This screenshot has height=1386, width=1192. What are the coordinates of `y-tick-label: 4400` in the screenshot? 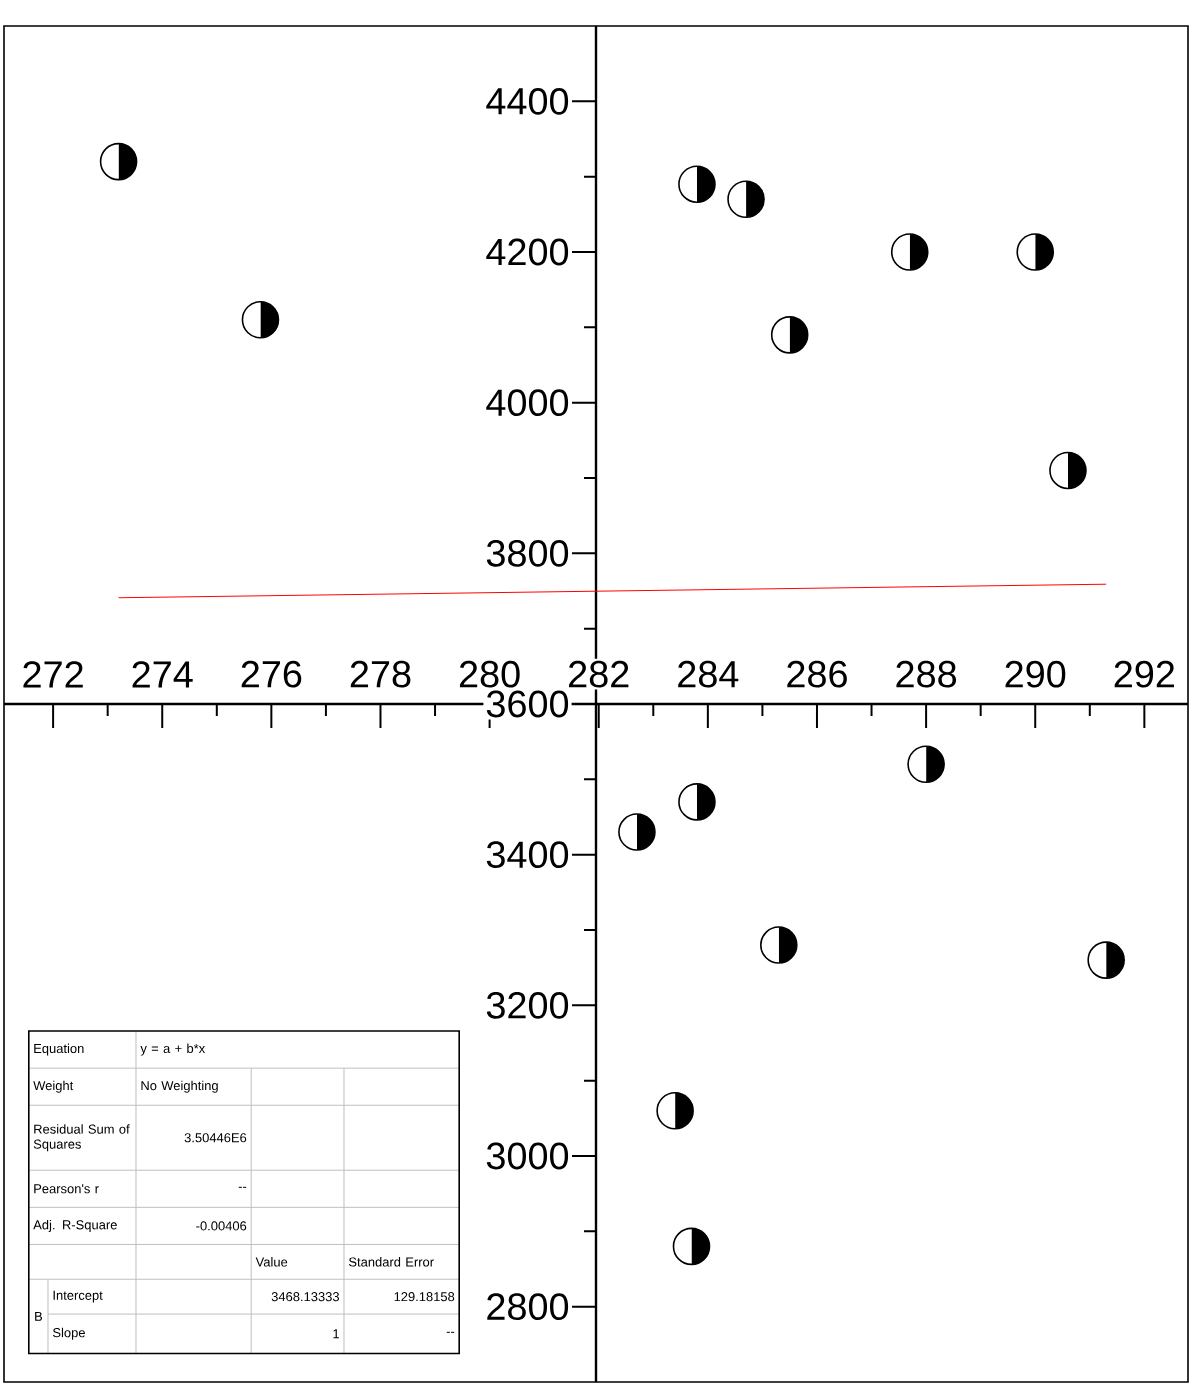 It's located at (527, 101).